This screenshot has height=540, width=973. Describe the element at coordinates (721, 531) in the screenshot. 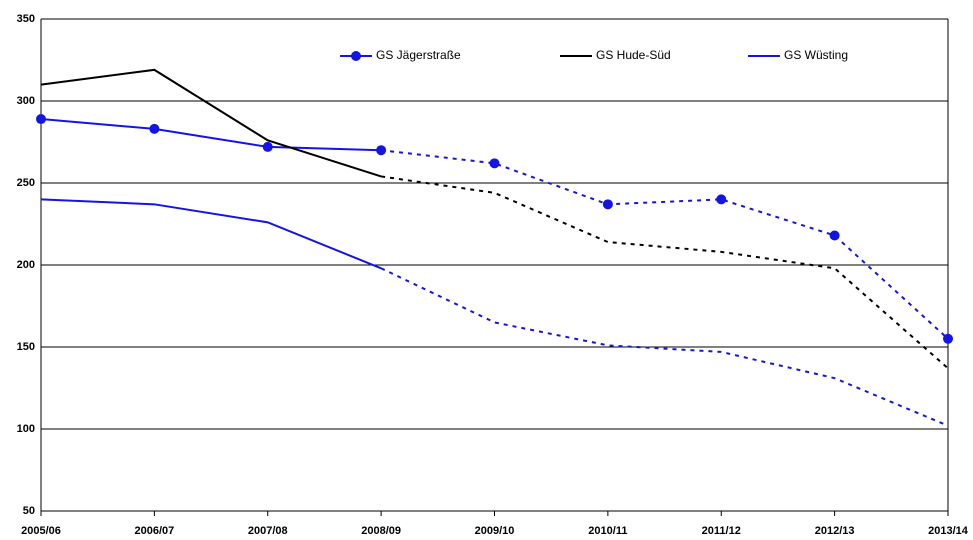

I see `x-tick-label: 2011/12` at that location.